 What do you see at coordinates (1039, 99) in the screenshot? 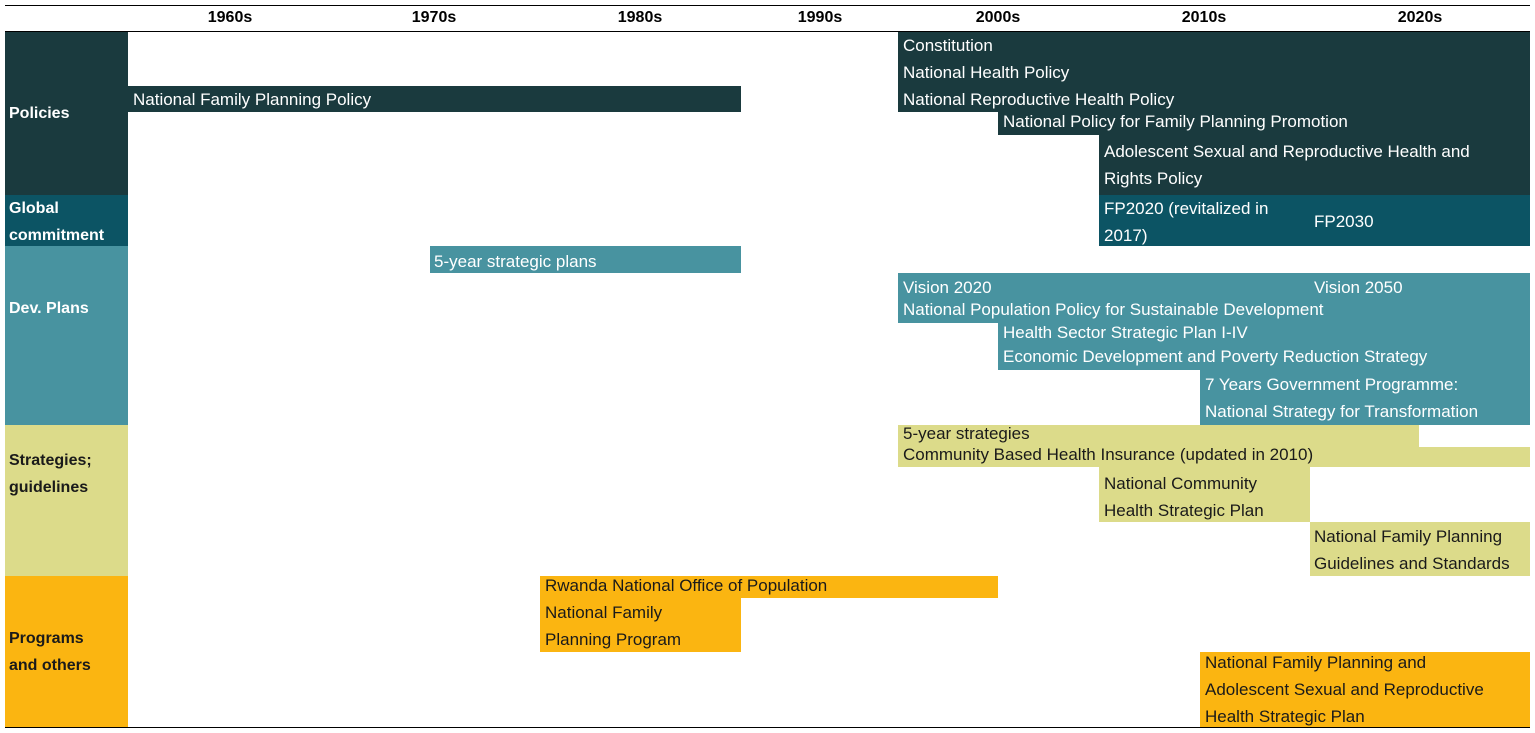
I see `timeline-item-label: National Reproductive Health Policy` at bounding box center [1039, 99].